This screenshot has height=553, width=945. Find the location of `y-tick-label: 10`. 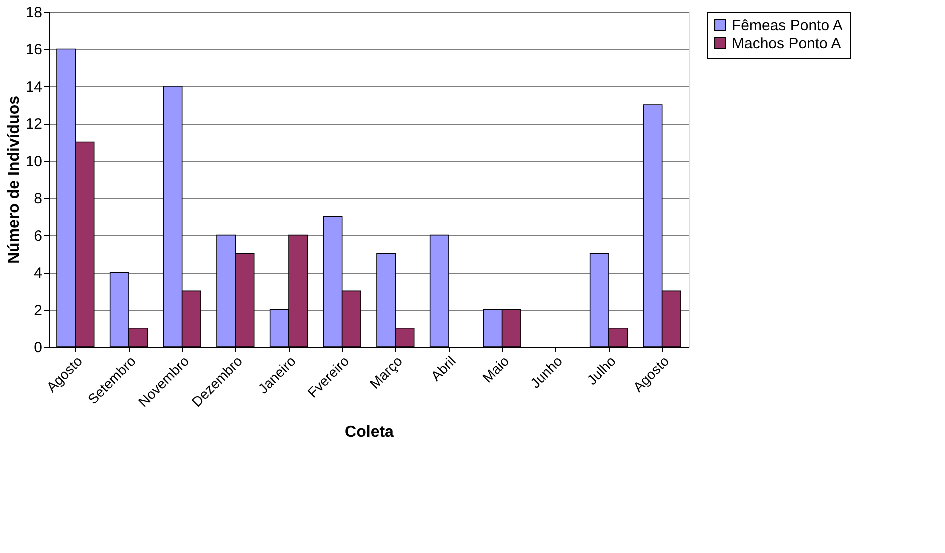

y-tick-label: 10 is located at coordinates (34, 161).